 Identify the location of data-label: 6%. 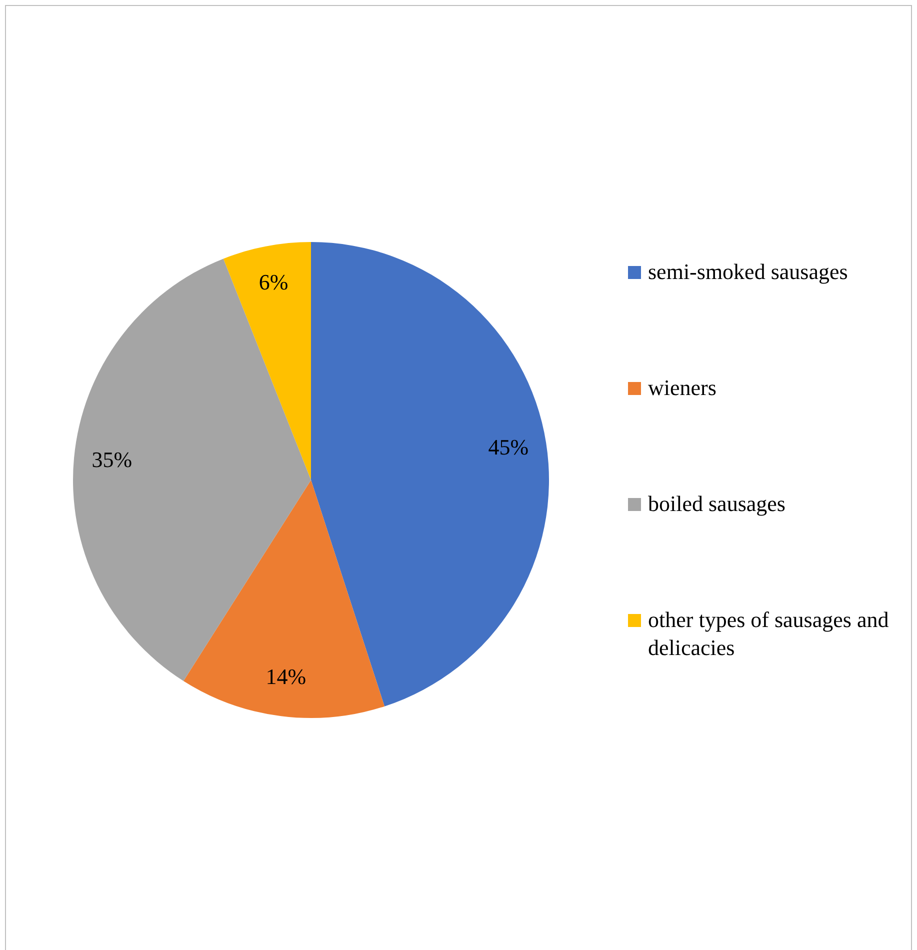
(273, 281).